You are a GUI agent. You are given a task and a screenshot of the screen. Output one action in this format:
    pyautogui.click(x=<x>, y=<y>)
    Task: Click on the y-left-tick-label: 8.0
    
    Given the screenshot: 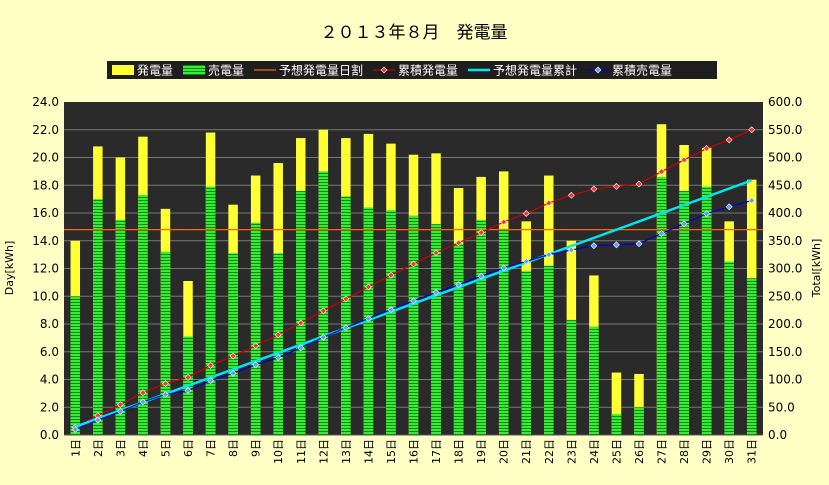 What is the action you would take?
    pyautogui.click(x=49, y=324)
    